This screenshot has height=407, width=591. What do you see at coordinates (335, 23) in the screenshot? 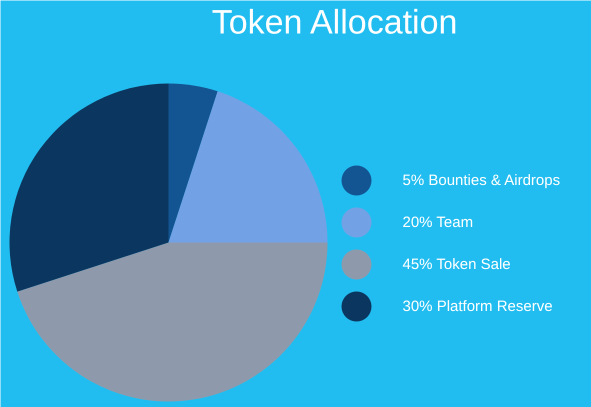
I see `chart-title: Token Allocation` at bounding box center [335, 23].